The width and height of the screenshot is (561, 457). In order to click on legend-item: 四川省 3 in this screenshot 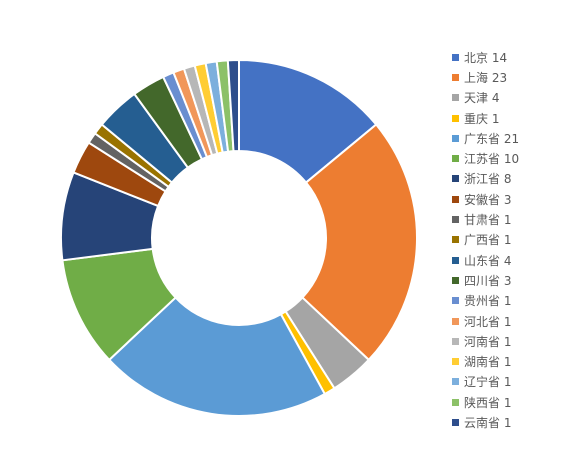, I will do `click(485, 280)`.